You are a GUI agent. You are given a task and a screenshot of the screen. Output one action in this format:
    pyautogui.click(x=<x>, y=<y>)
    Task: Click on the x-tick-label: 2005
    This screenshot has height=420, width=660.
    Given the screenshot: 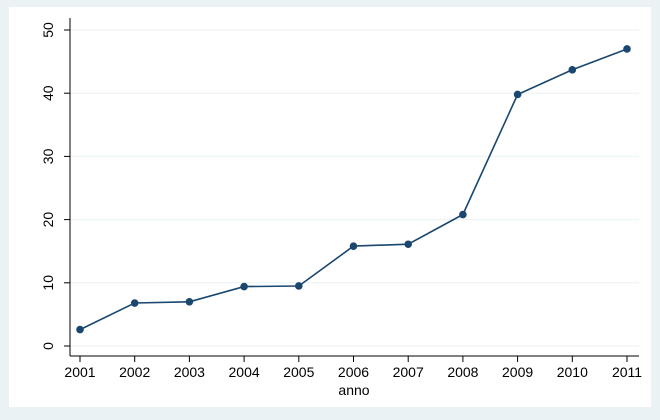 What is the action you would take?
    pyautogui.click(x=298, y=372)
    